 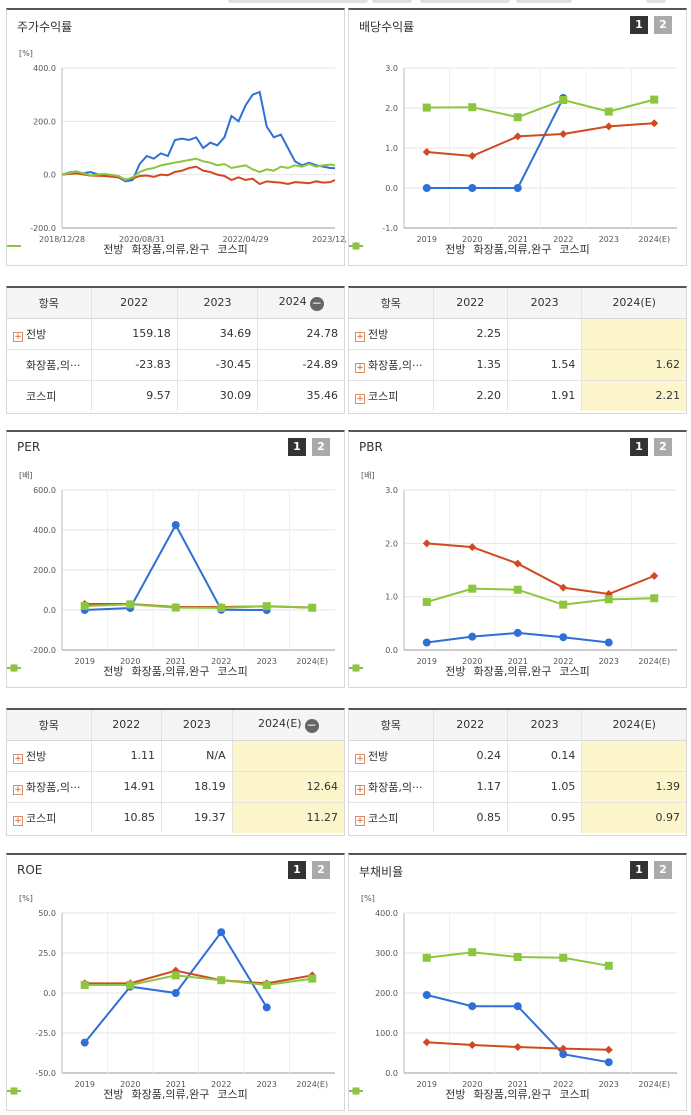 I want to click on row-label: +화장품,의···, so click(x=391, y=787).